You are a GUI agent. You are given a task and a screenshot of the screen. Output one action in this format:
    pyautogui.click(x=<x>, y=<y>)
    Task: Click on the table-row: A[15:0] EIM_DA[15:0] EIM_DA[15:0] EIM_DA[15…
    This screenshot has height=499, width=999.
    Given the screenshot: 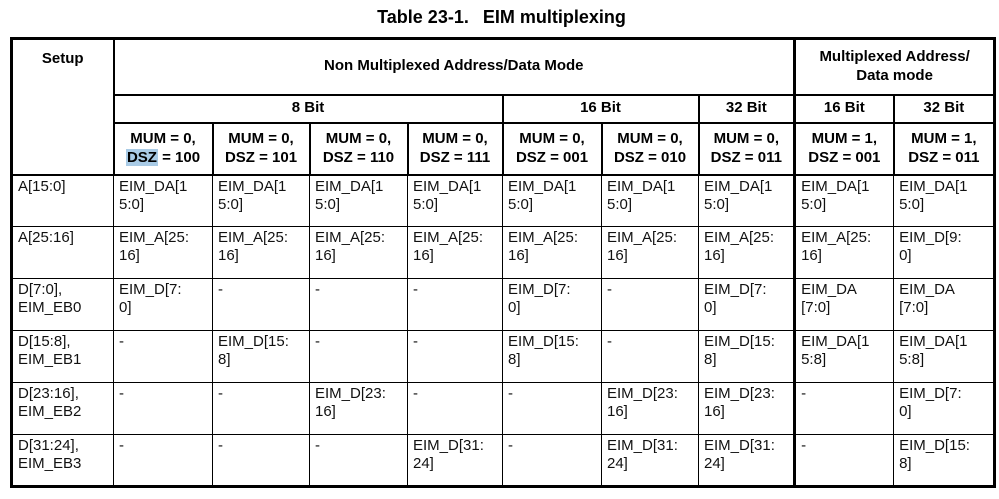 What is the action you would take?
    pyautogui.click(x=503, y=200)
    